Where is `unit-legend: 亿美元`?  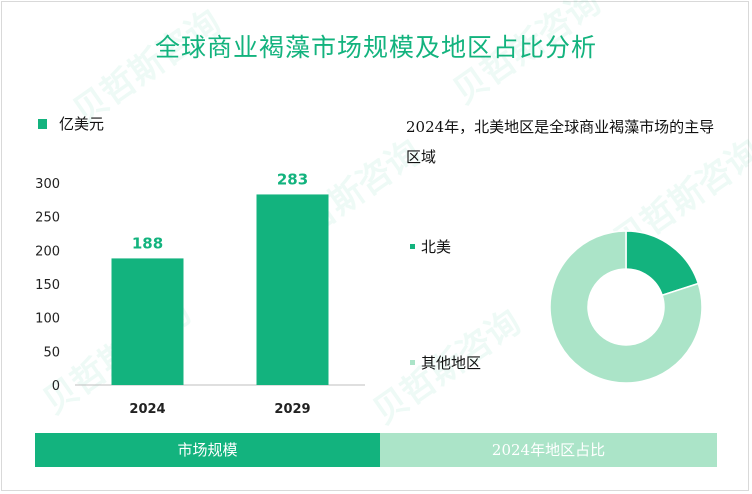 unit-legend: 亿美元 is located at coordinates (71, 123).